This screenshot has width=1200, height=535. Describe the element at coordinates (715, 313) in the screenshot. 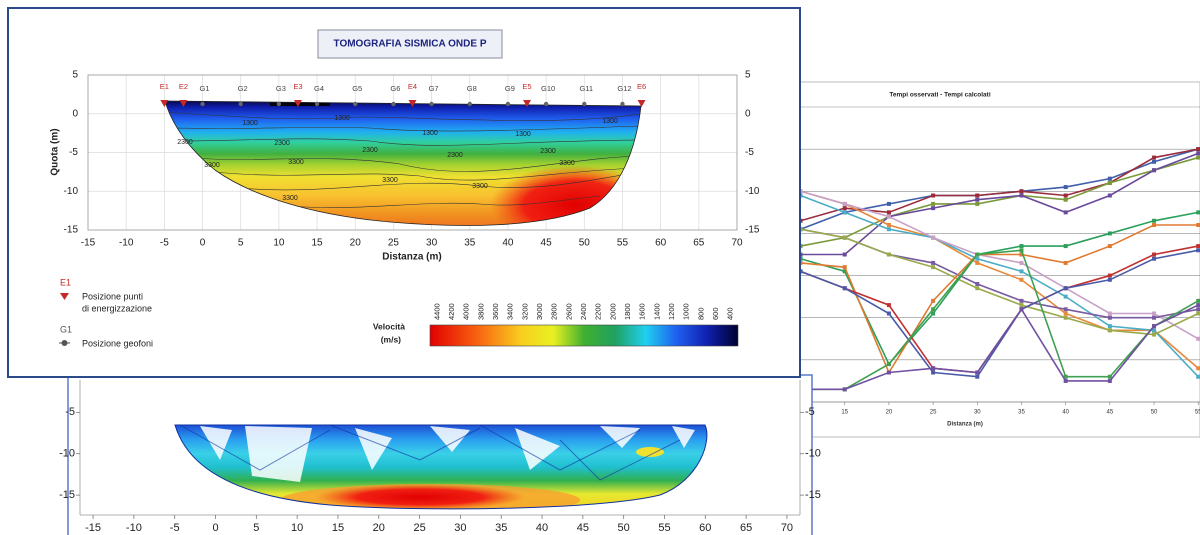

I see `colorbar-tick-label: 600` at that location.